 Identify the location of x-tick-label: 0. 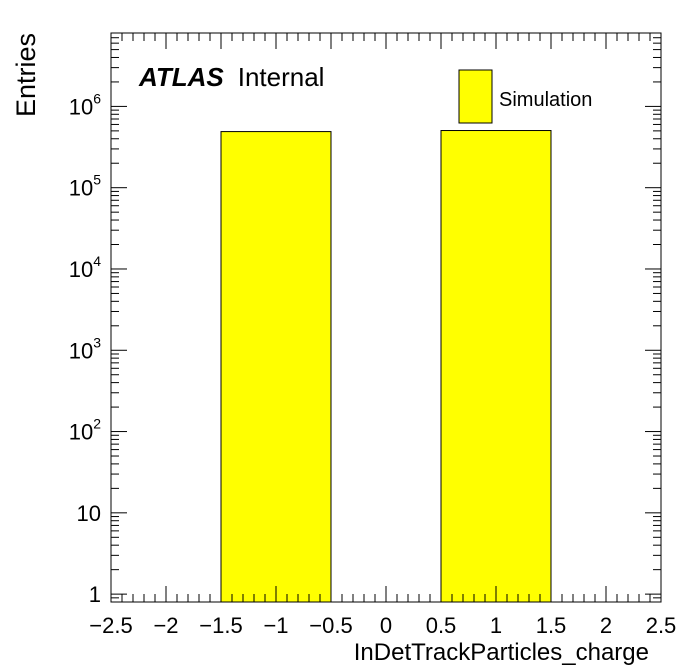
(386, 625).